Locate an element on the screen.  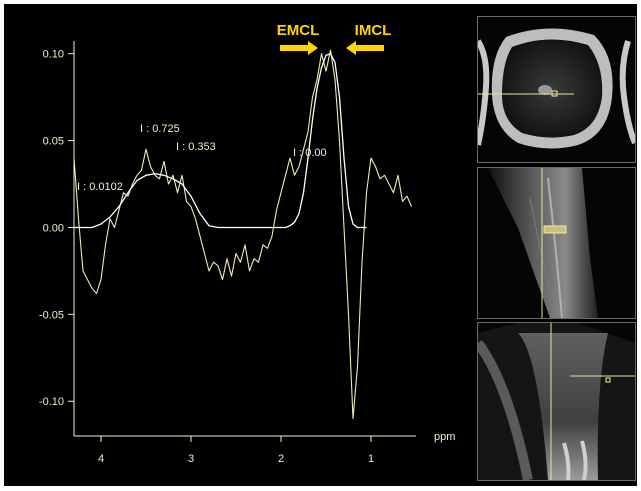
integral-label: I : 0.725 is located at coordinates (160, 129).